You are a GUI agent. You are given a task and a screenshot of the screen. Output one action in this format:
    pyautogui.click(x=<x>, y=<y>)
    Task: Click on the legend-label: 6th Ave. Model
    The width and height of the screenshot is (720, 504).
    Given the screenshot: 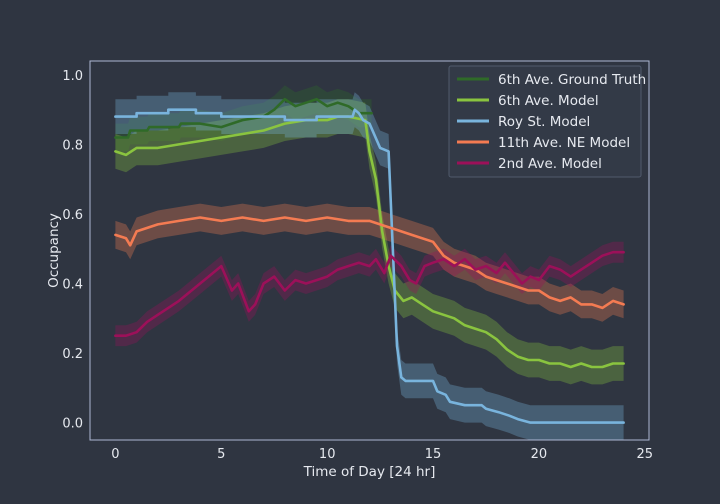 What is the action you would take?
    pyautogui.click(x=548, y=101)
    